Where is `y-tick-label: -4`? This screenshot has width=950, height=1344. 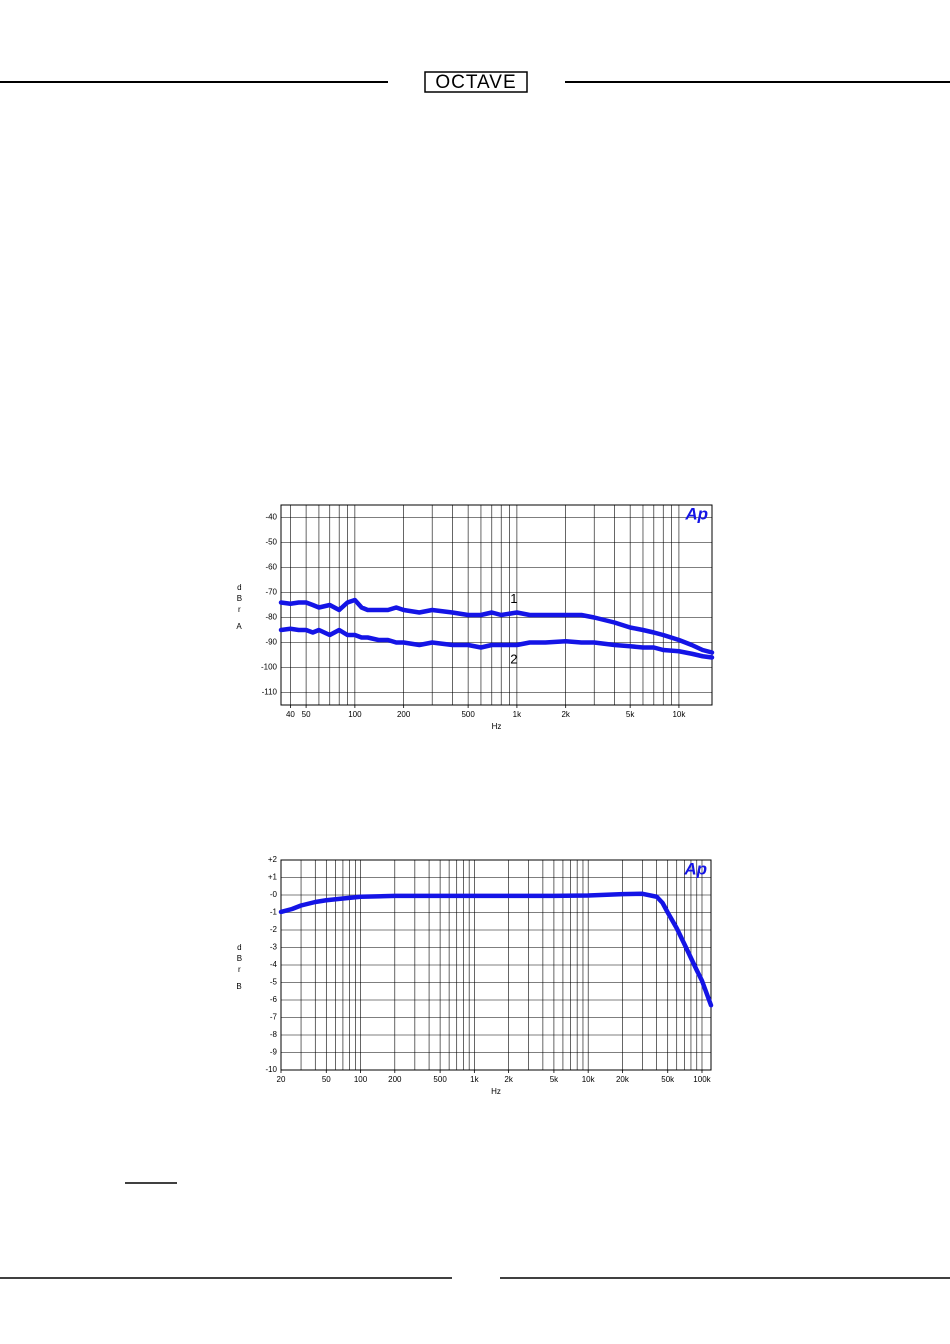 y-tick-label: -4 is located at coordinates (274, 964).